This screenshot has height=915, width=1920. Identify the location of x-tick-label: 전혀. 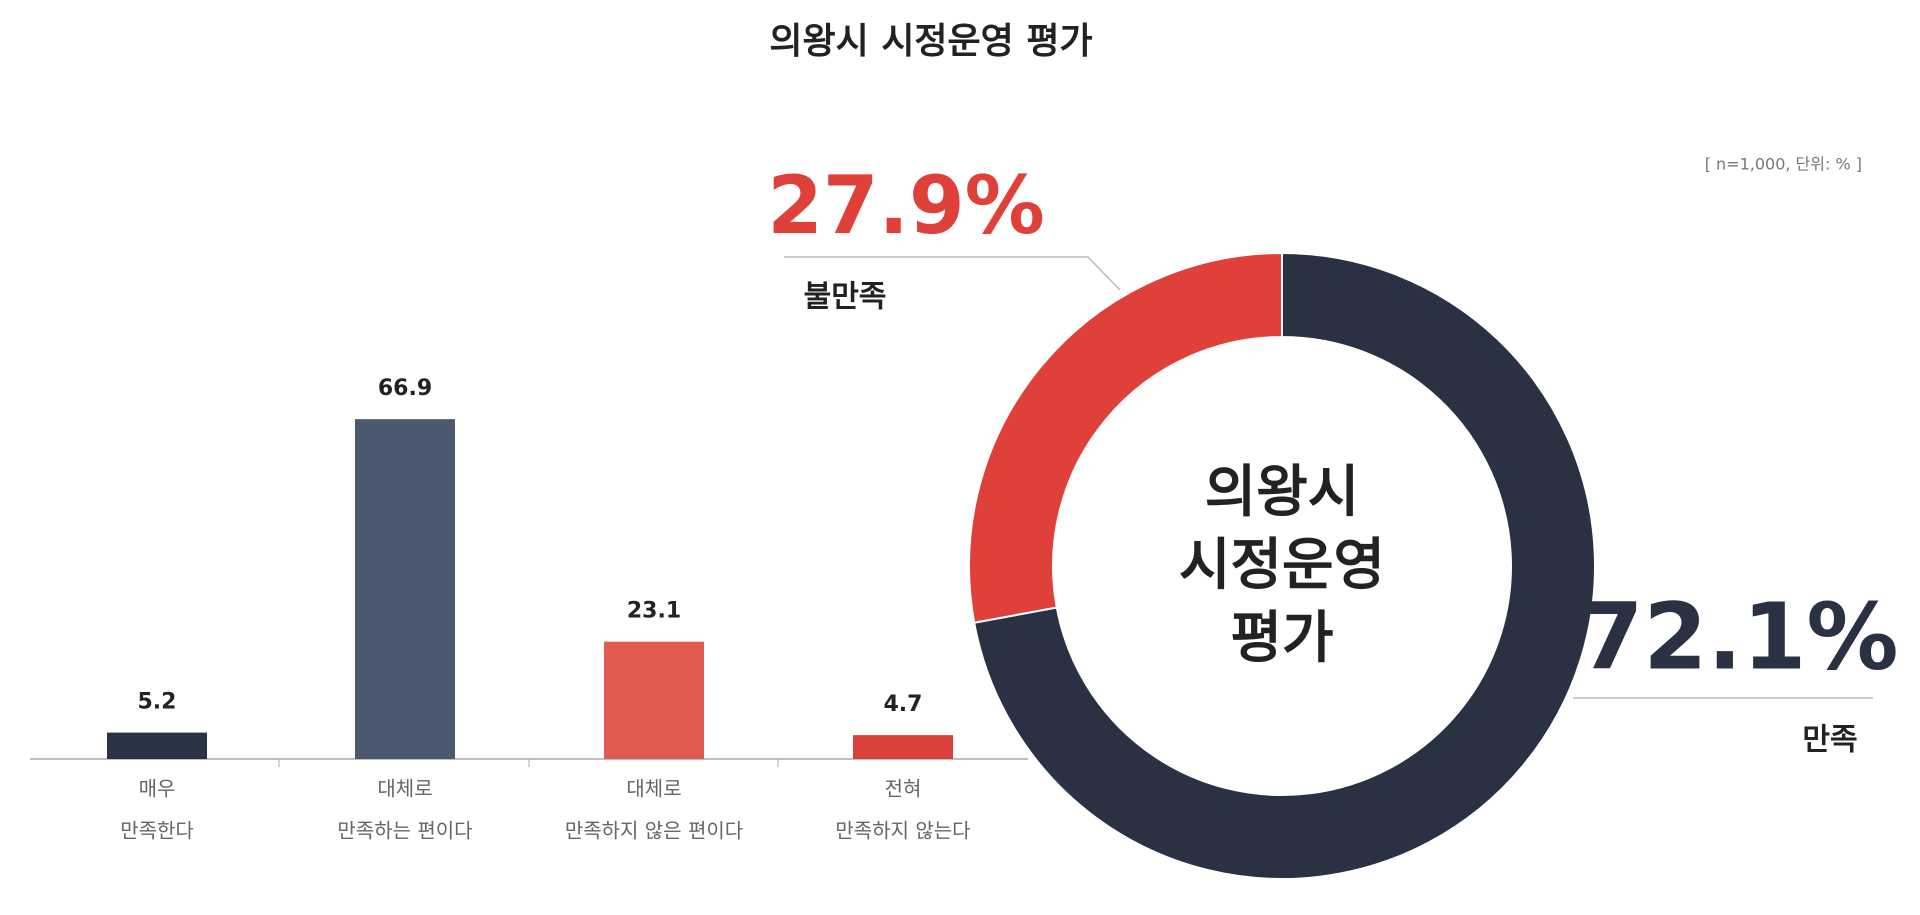
(903, 789).